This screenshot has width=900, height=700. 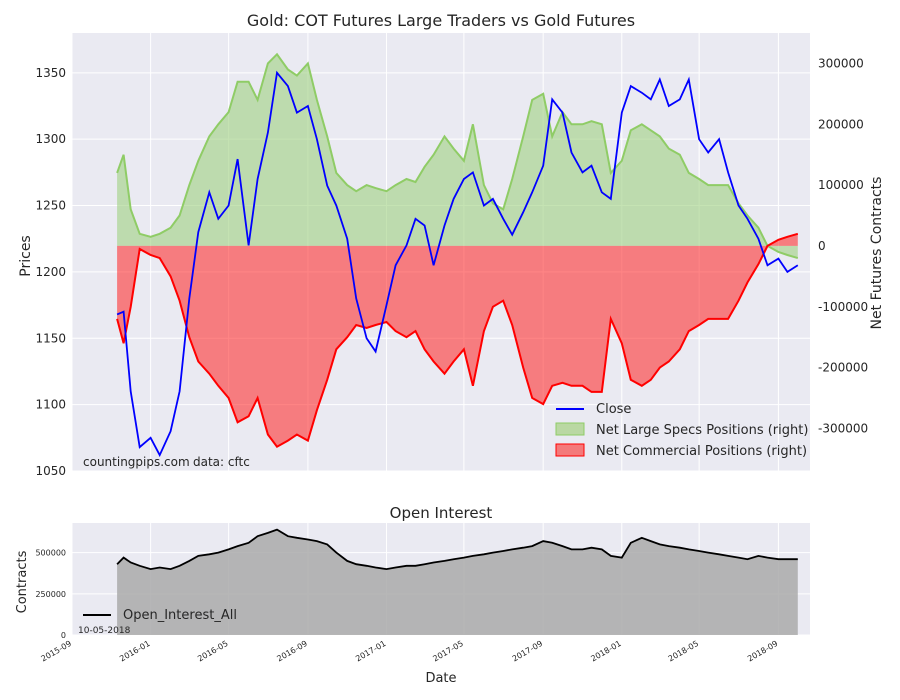 I want to click on main-left-tick-label: 1150, so click(x=50, y=338).